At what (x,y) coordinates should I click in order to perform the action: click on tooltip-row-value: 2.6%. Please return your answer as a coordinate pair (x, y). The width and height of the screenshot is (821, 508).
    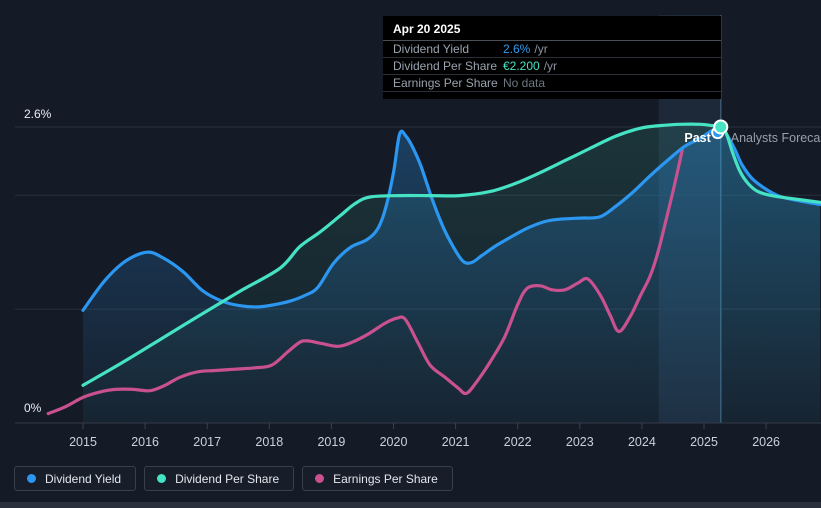
    Looking at the image, I should click on (517, 49).